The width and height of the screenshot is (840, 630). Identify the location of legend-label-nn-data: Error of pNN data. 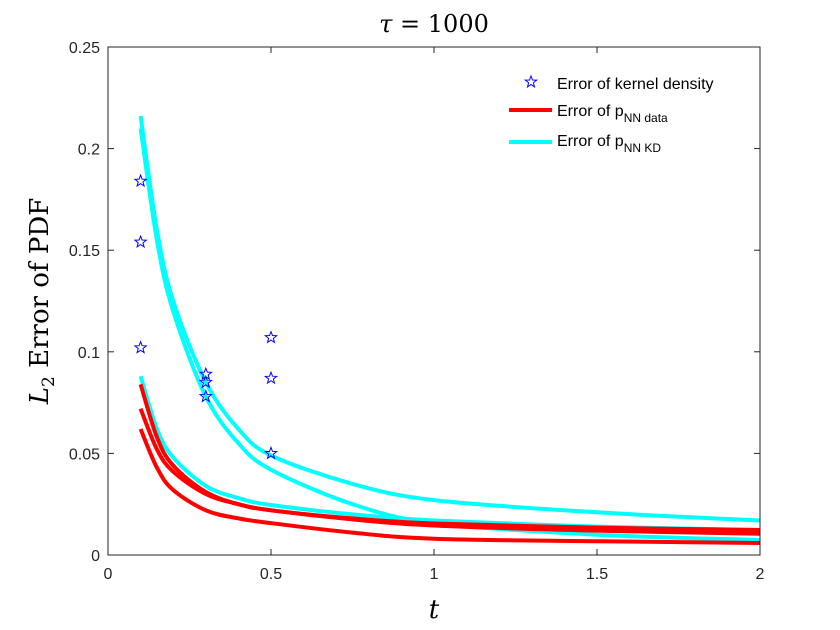
(612, 114).